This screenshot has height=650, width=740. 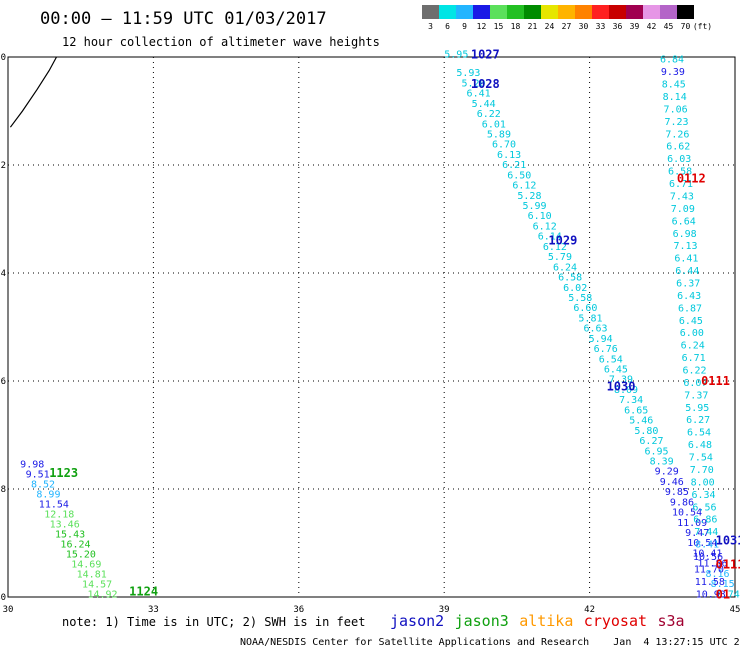 What do you see at coordinates (504, 145) in the screenshot?
I see `swh-value-label: 6.70` at bounding box center [504, 145].